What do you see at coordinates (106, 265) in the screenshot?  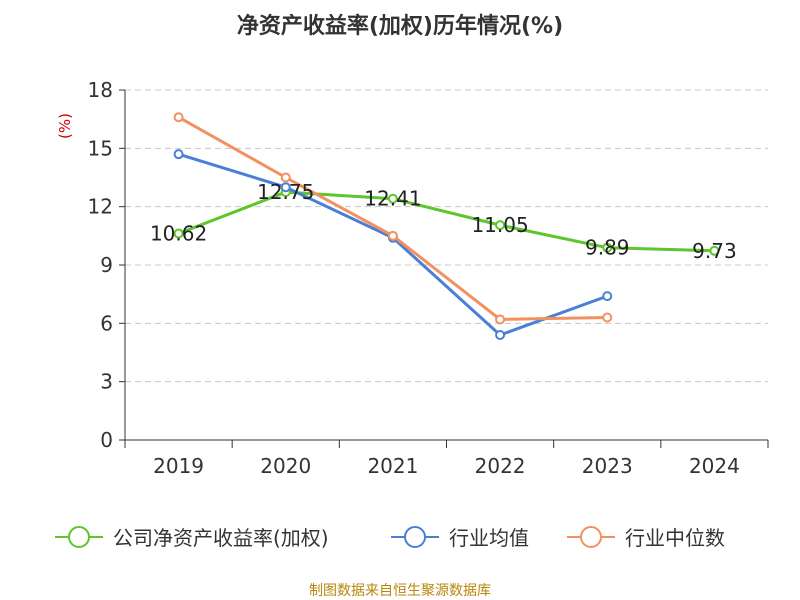 I see `y-tick-label: 9` at bounding box center [106, 265].